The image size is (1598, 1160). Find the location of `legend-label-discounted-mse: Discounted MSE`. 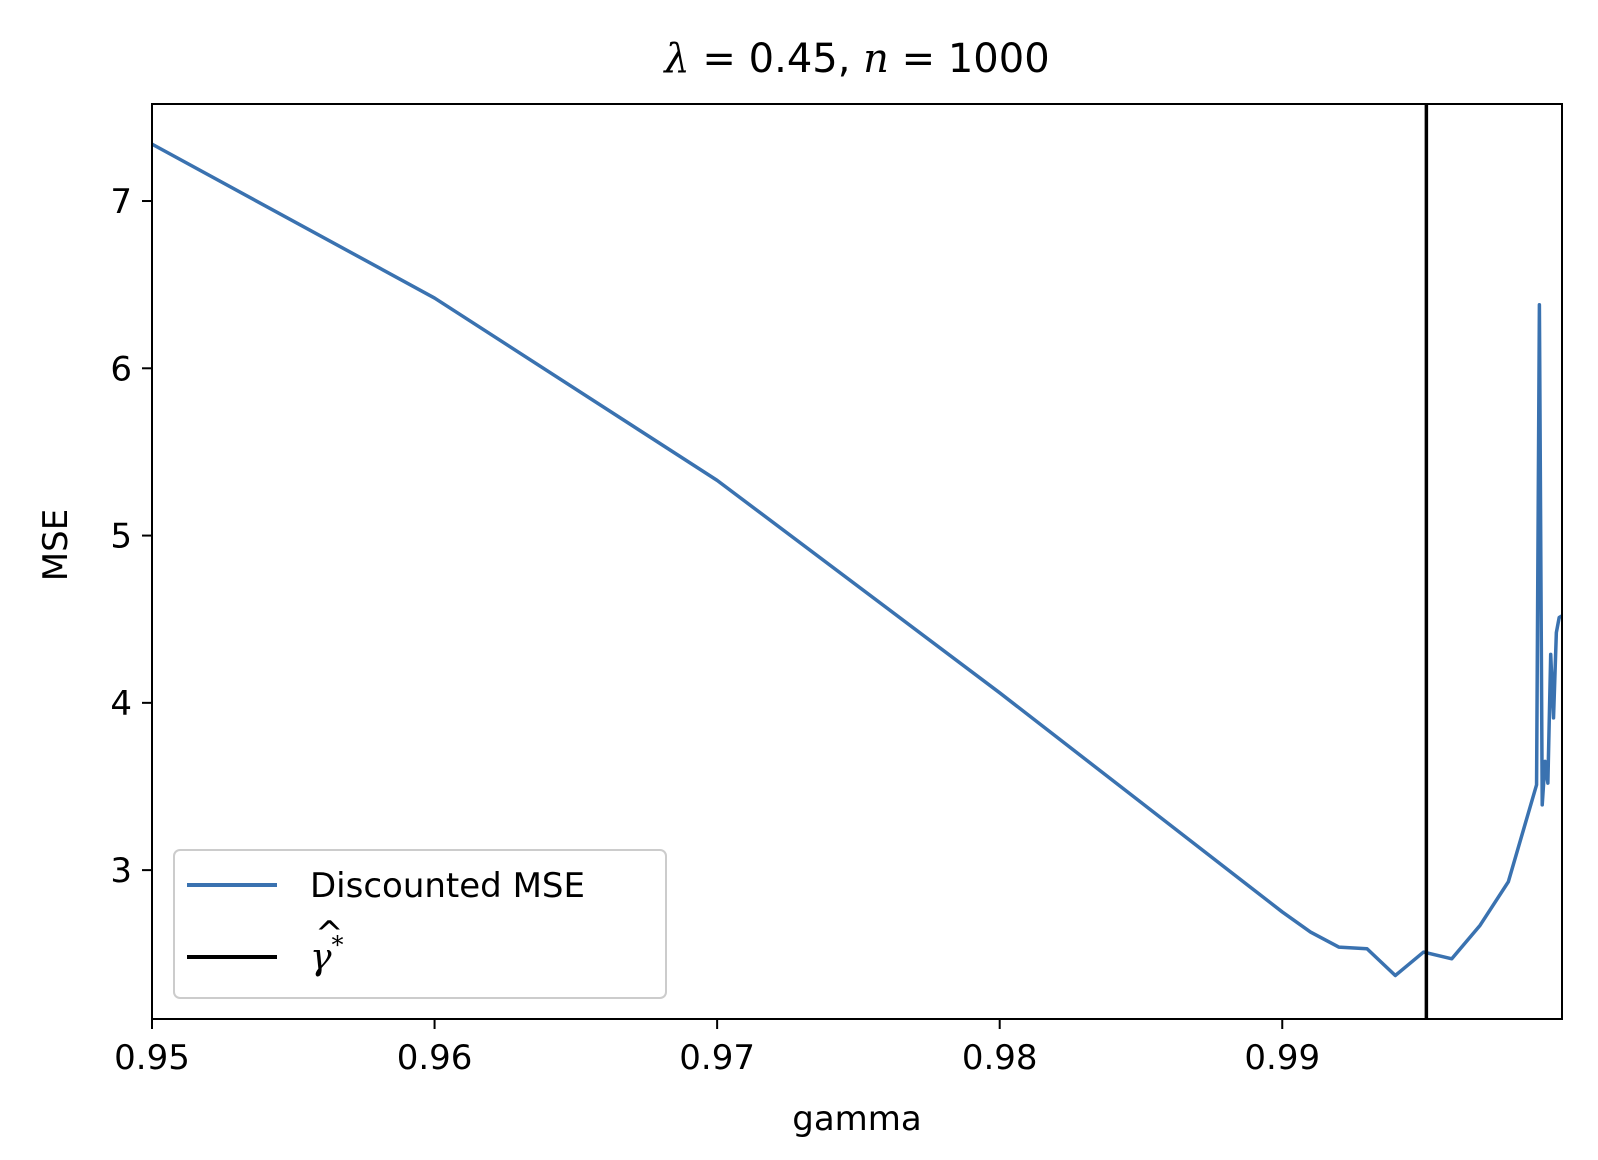

legend-label-discounted-mse: Discounted MSE is located at coordinates (447, 886).